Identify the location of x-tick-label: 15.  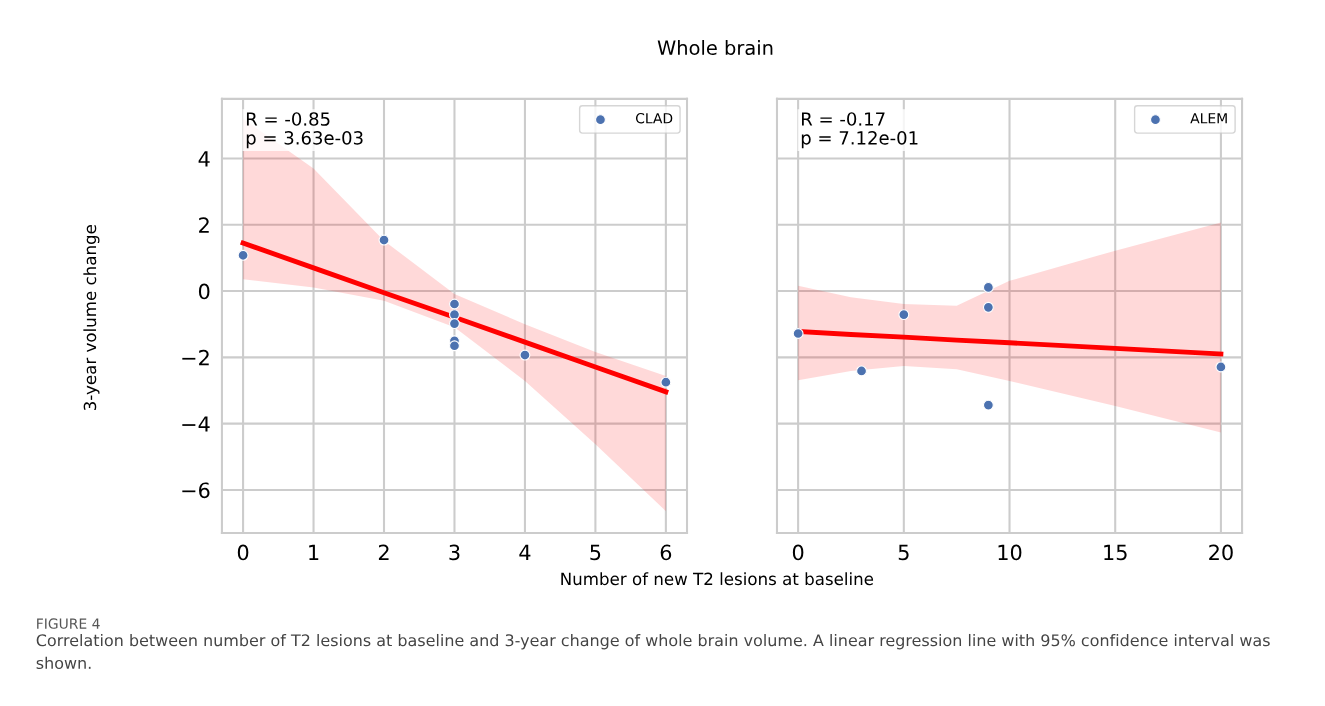
(1115, 552).